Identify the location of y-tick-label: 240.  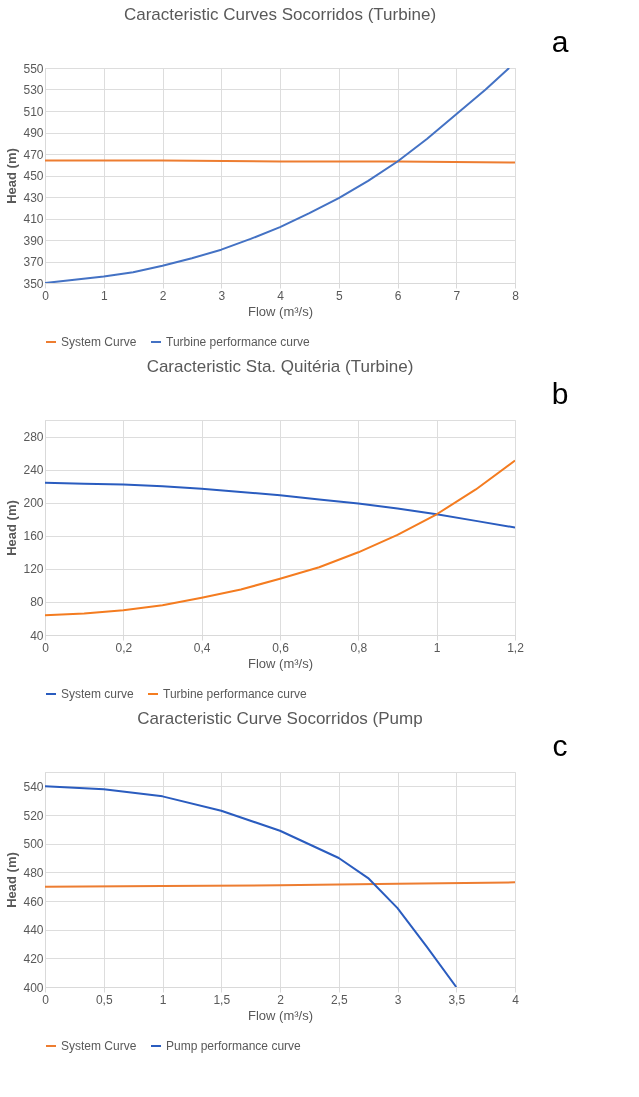
(33, 470).